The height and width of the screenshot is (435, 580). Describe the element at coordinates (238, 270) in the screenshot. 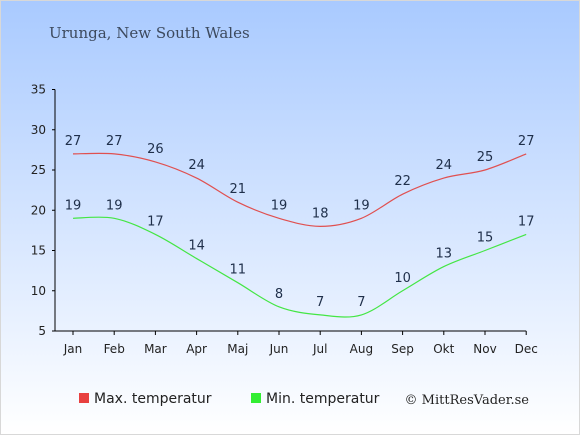

I see `min-temp-data-label: 11` at that location.